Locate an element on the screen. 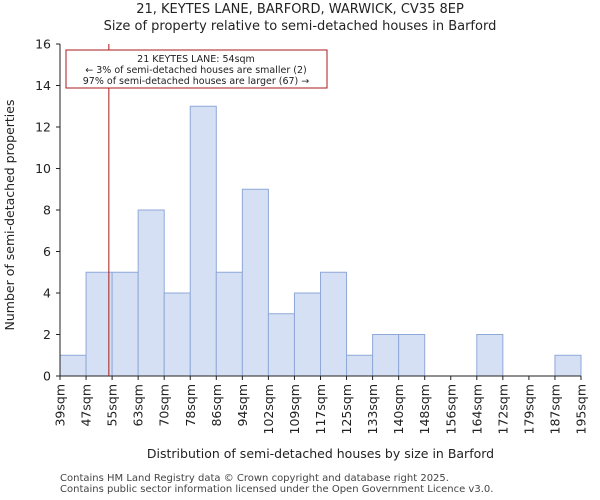  x-tick-label: 39sqm is located at coordinates (60, 405).